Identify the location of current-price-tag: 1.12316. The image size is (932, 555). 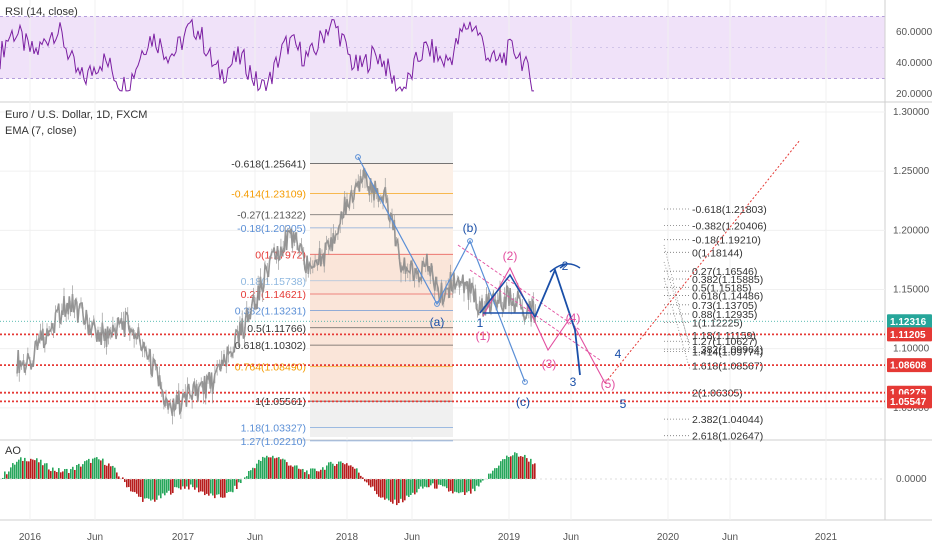
(909, 321).